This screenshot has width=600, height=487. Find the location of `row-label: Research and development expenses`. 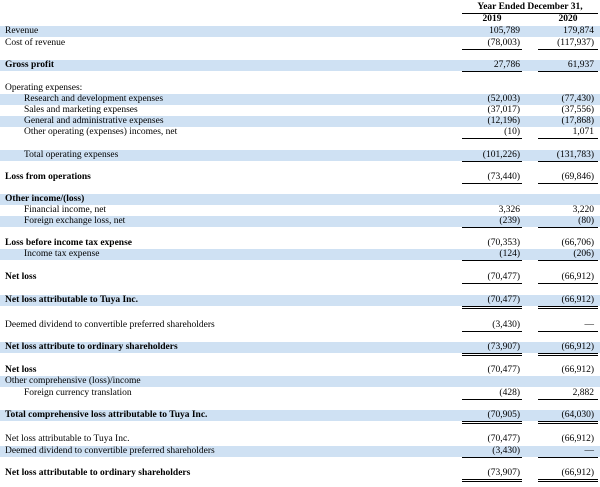

row-label: Research and development expenses is located at coordinates (94, 99).